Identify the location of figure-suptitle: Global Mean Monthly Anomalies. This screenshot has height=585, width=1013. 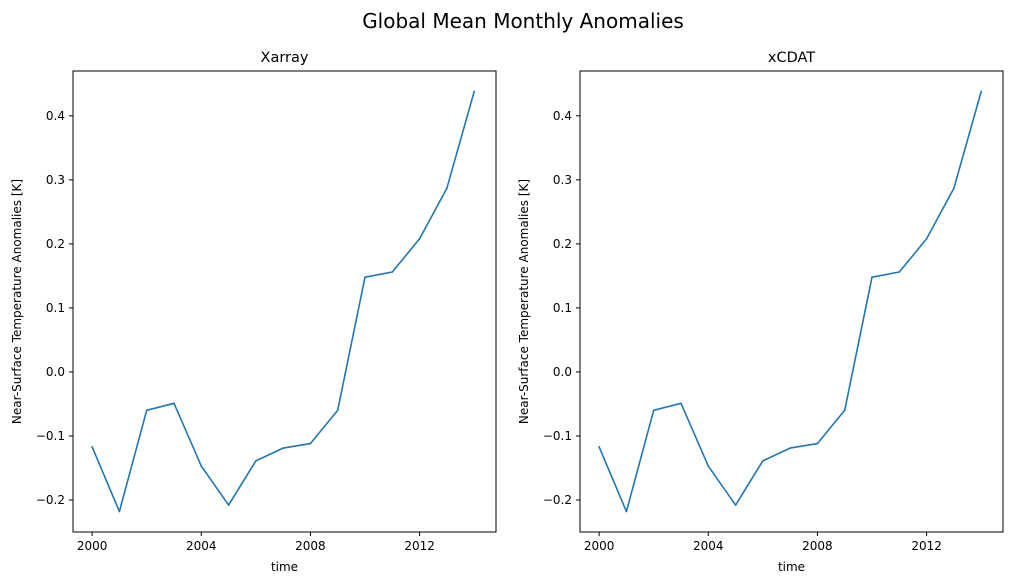
(523, 21).